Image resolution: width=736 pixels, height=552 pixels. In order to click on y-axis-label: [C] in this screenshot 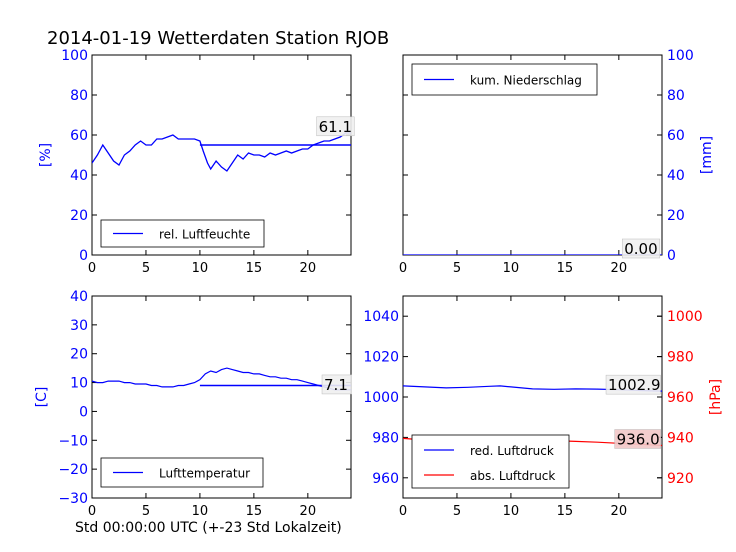, I will do `click(42, 397)`.